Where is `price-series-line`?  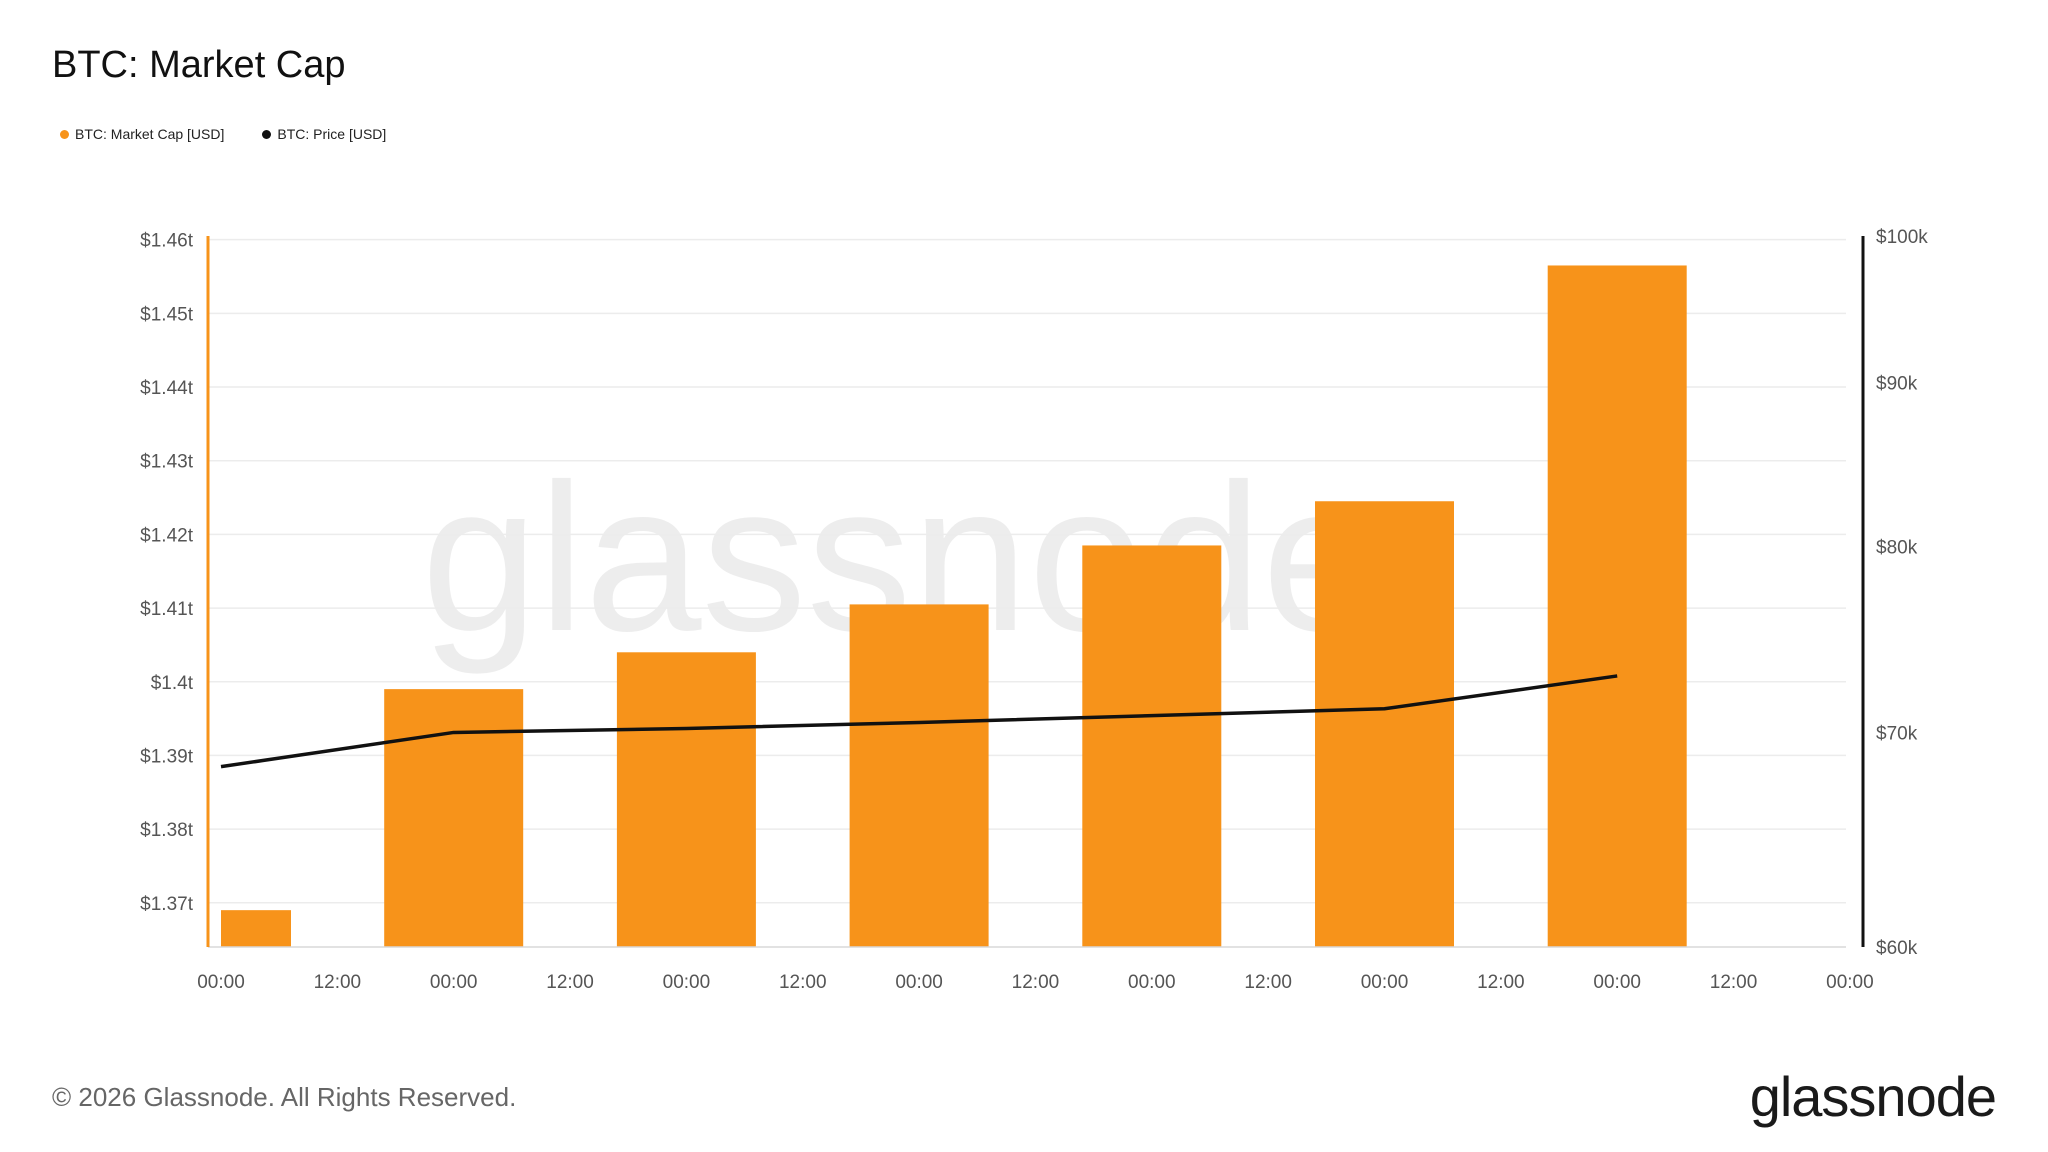
price-series-line is located at coordinates (919, 721).